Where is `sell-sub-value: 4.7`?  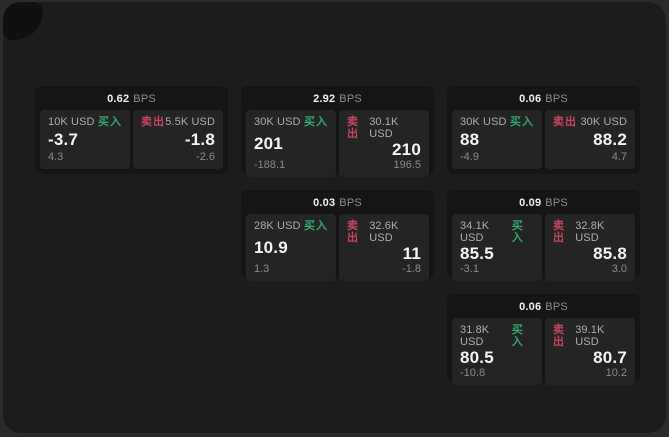 sell-sub-value: 4.7 is located at coordinates (619, 157).